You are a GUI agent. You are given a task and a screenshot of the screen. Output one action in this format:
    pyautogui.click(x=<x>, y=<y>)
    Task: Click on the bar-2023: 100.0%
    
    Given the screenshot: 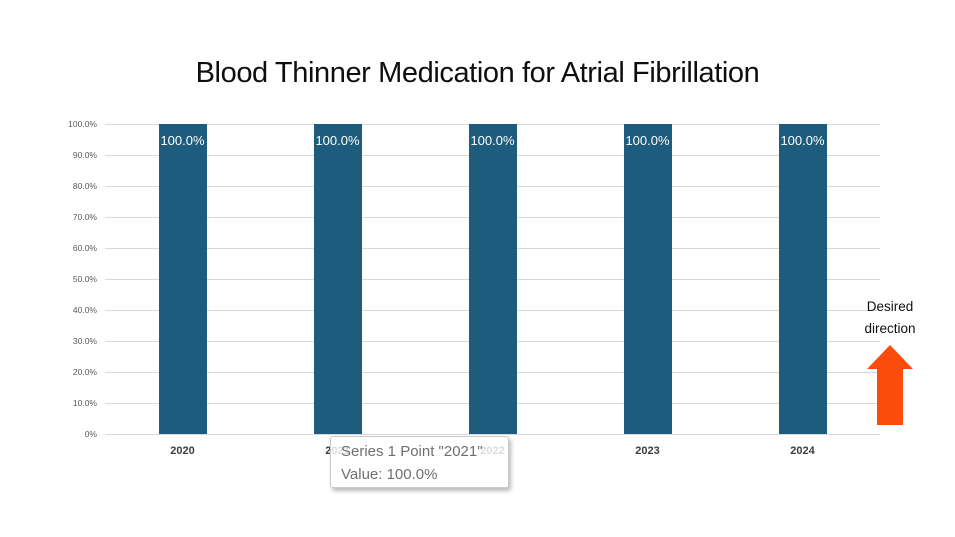 What is the action you would take?
    pyautogui.click(x=647, y=279)
    